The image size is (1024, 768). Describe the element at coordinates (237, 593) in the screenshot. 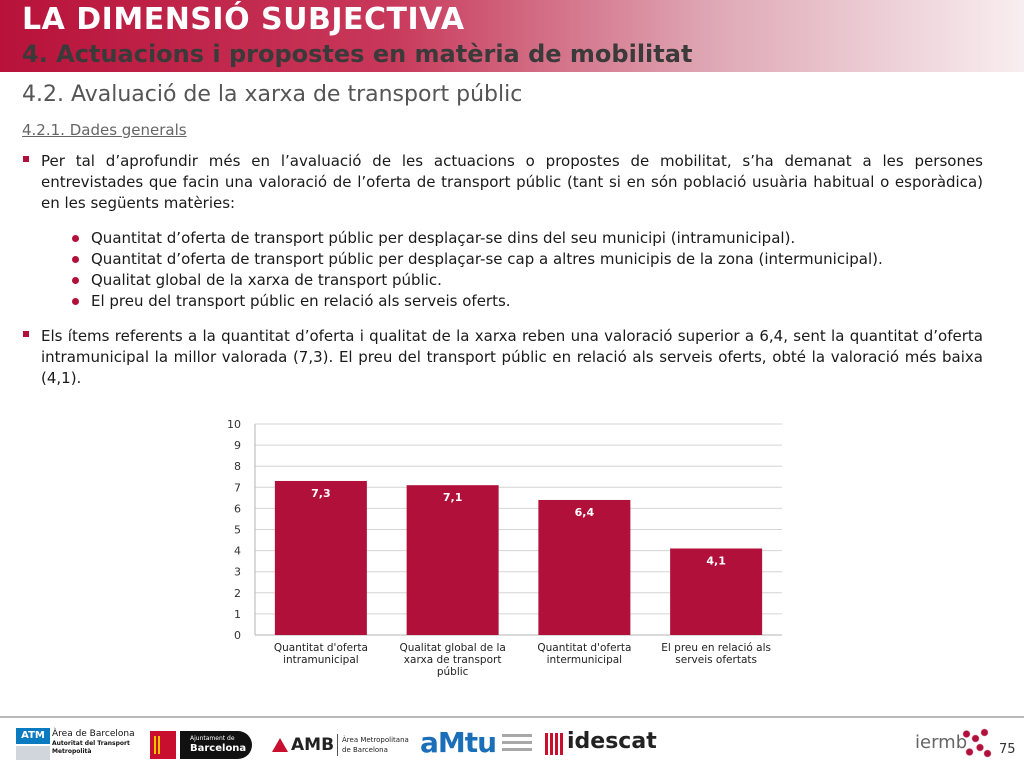

I see `y-tick-label: 2` at that location.